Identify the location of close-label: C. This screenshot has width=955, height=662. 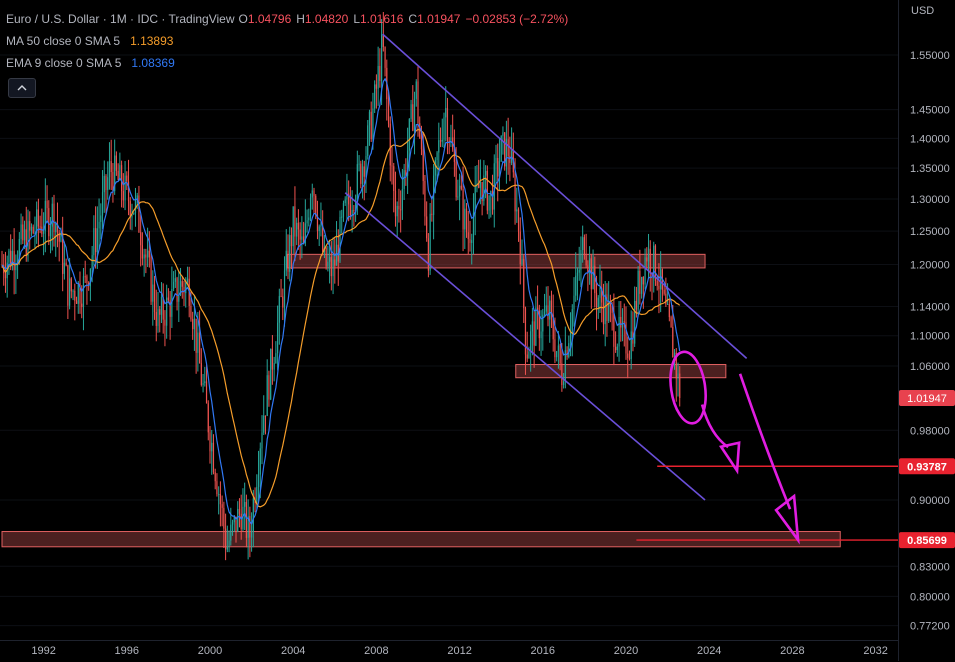
(413, 19).